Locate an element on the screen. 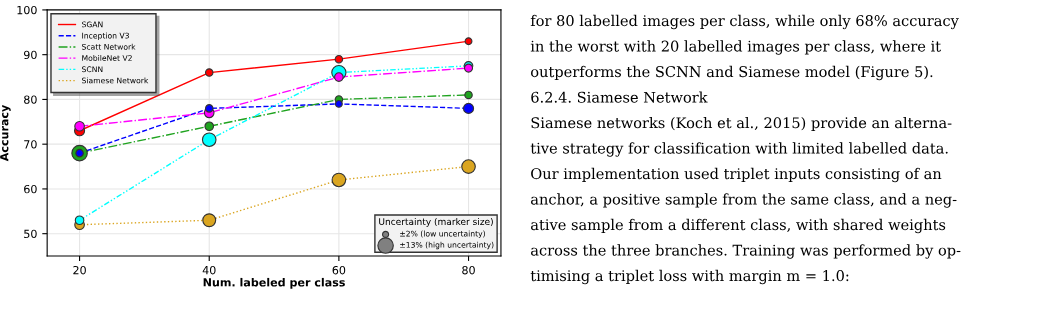 The width and height of the screenshot is (1048, 310). y-tick-label: 60 is located at coordinates (30, 189).